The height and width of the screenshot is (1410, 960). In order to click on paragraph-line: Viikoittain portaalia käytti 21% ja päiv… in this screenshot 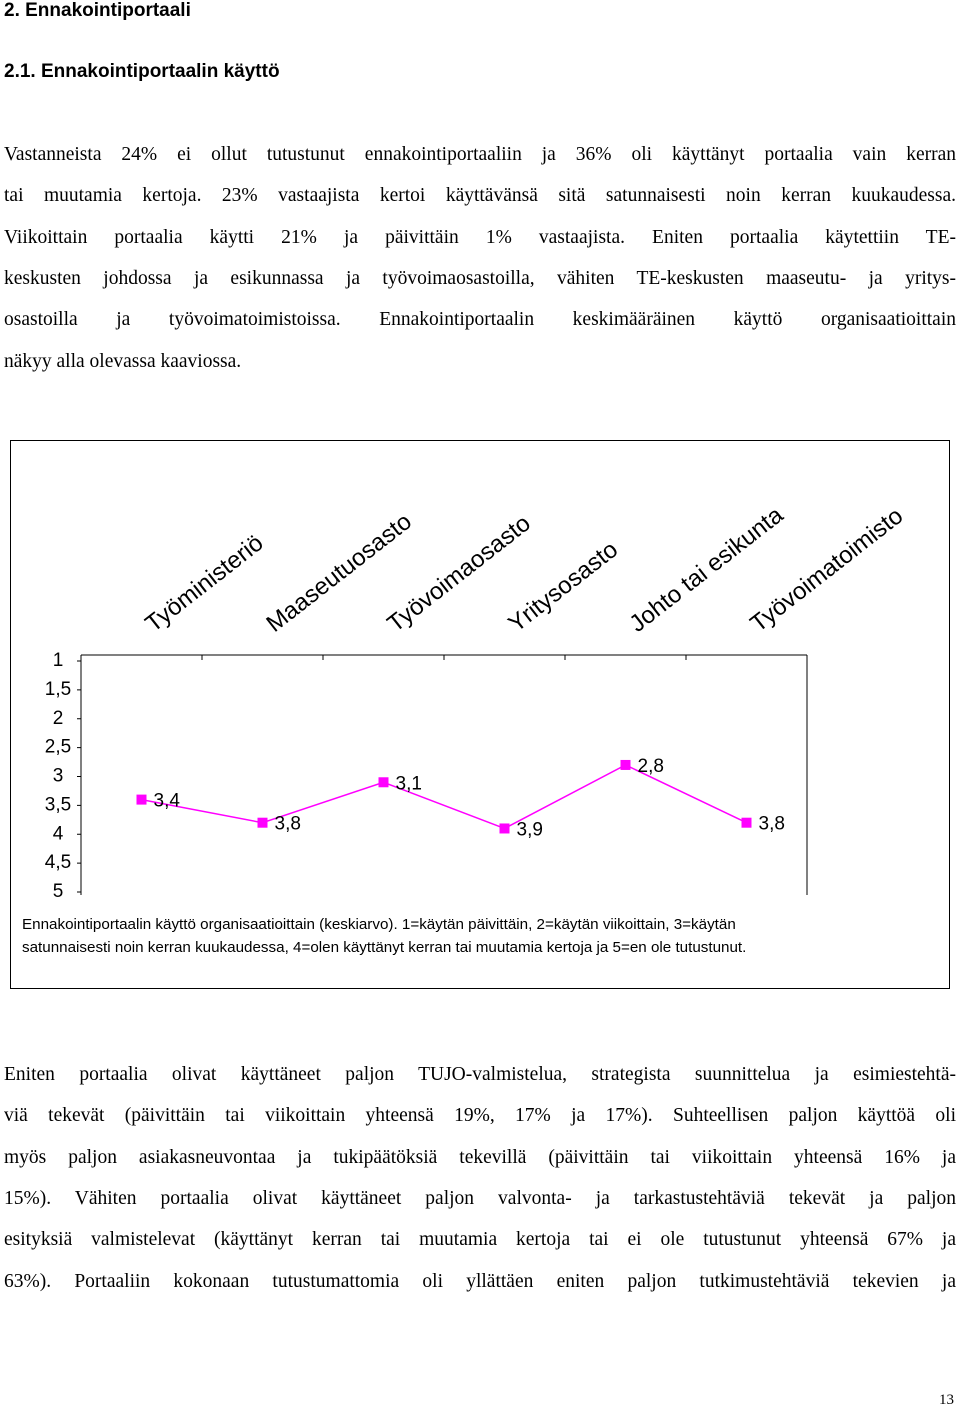, I will do `click(480, 237)`.